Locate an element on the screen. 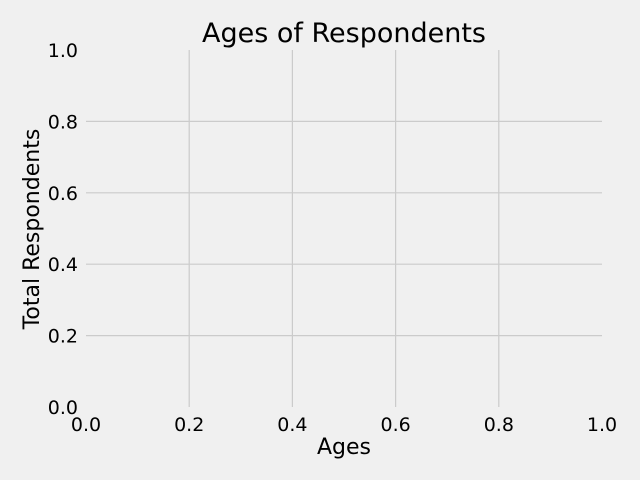 The image size is (640, 480). y-tick-label: 0.8 is located at coordinates (63, 122).